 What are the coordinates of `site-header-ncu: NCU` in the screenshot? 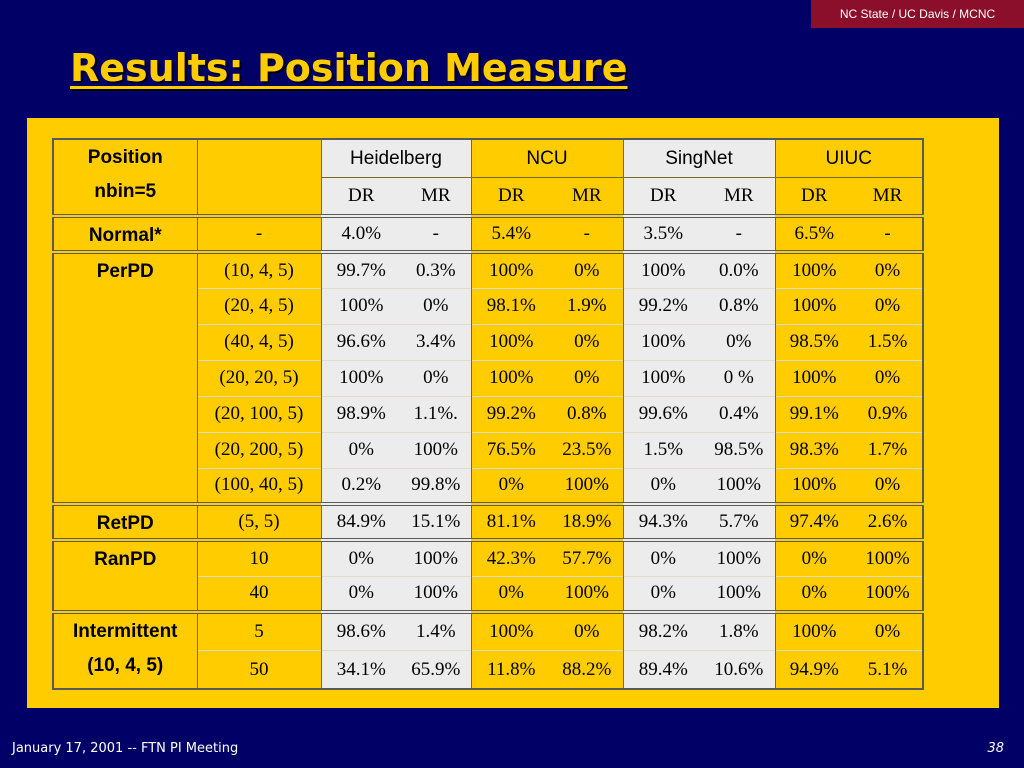 It's located at (546, 158).